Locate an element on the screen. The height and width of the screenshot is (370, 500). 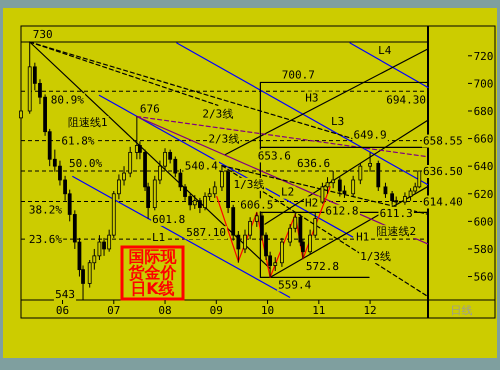
ref-line-label: 636.50 is located at coordinates (443, 171).